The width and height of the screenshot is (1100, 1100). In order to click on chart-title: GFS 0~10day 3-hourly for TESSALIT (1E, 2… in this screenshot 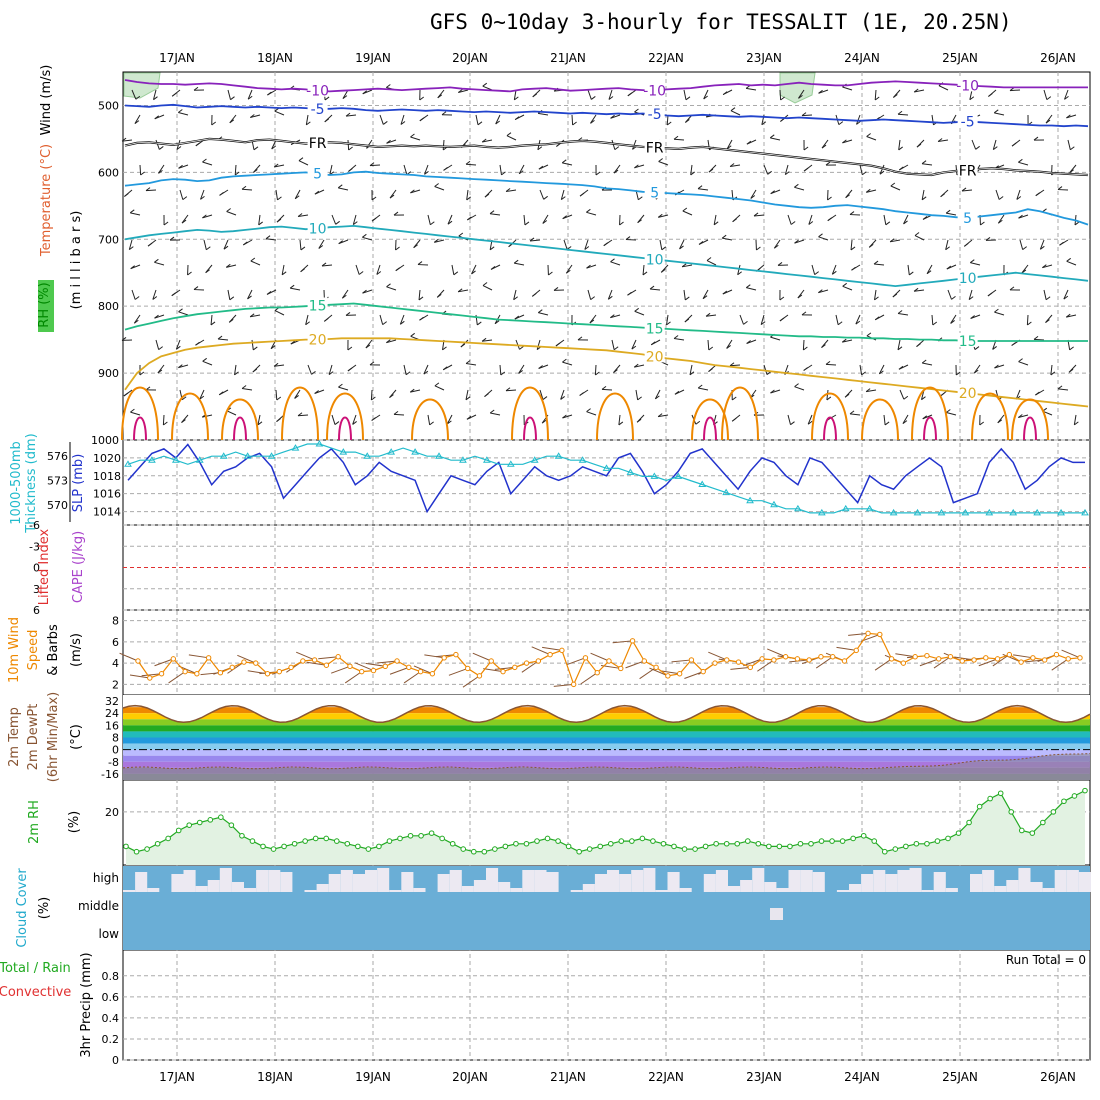, I will do `click(721, 22)`.